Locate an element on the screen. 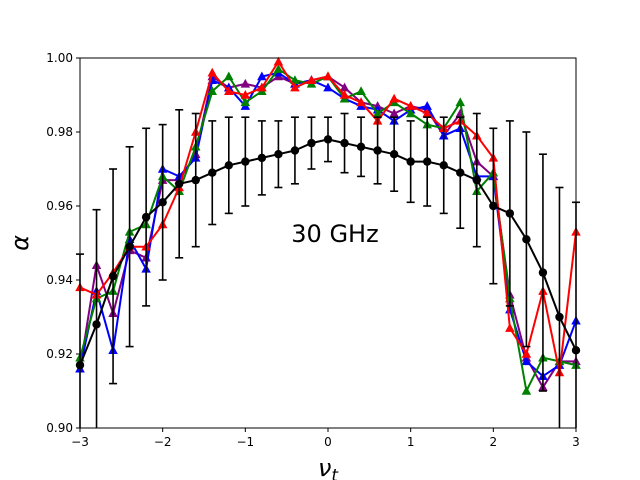 This screenshot has width=640, height=480. x-tick-label: 3 is located at coordinates (576, 442).